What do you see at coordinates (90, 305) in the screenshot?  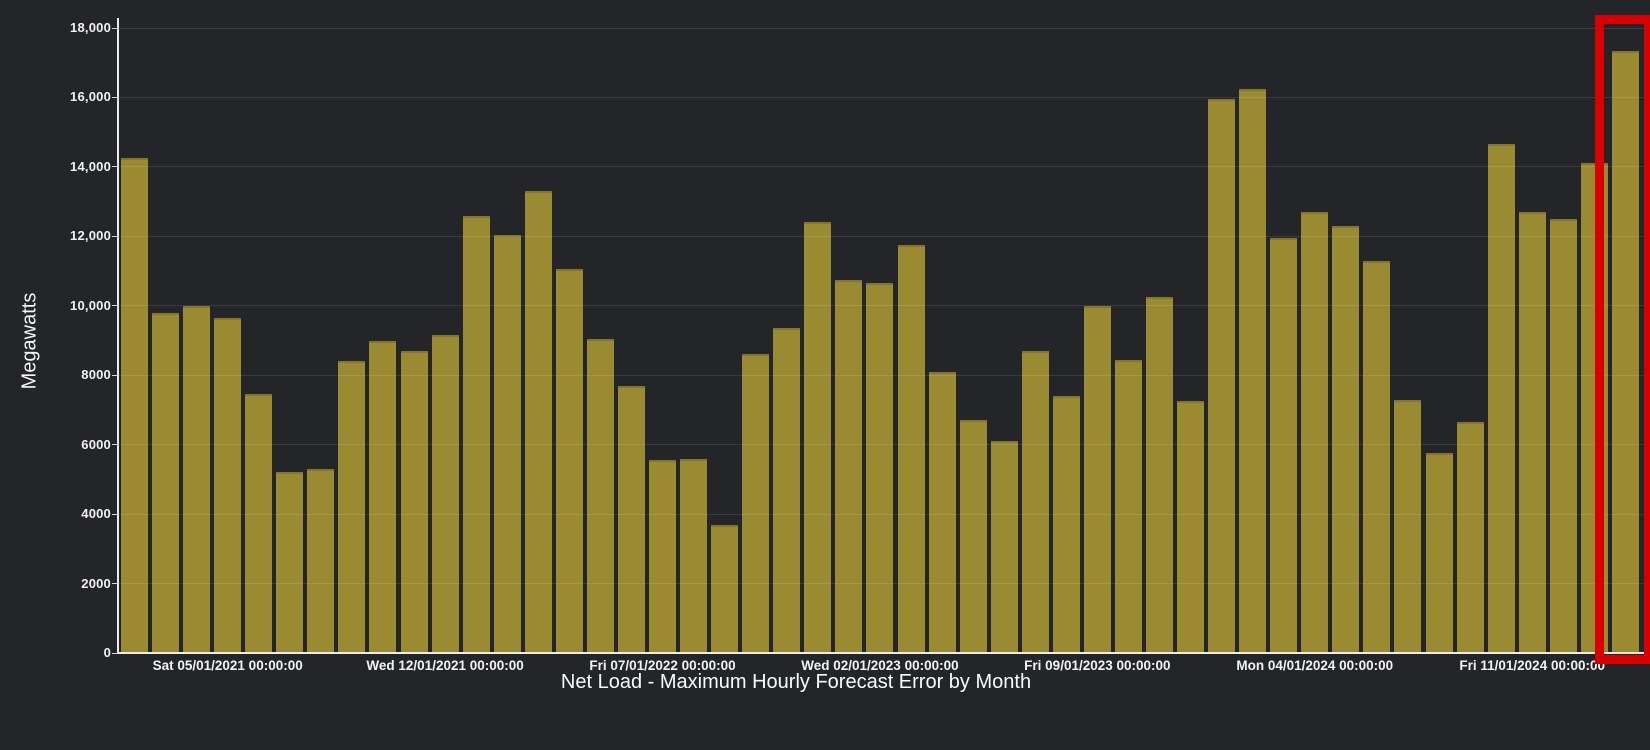 I see `y-tick-label: 10,000` at bounding box center [90, 305].